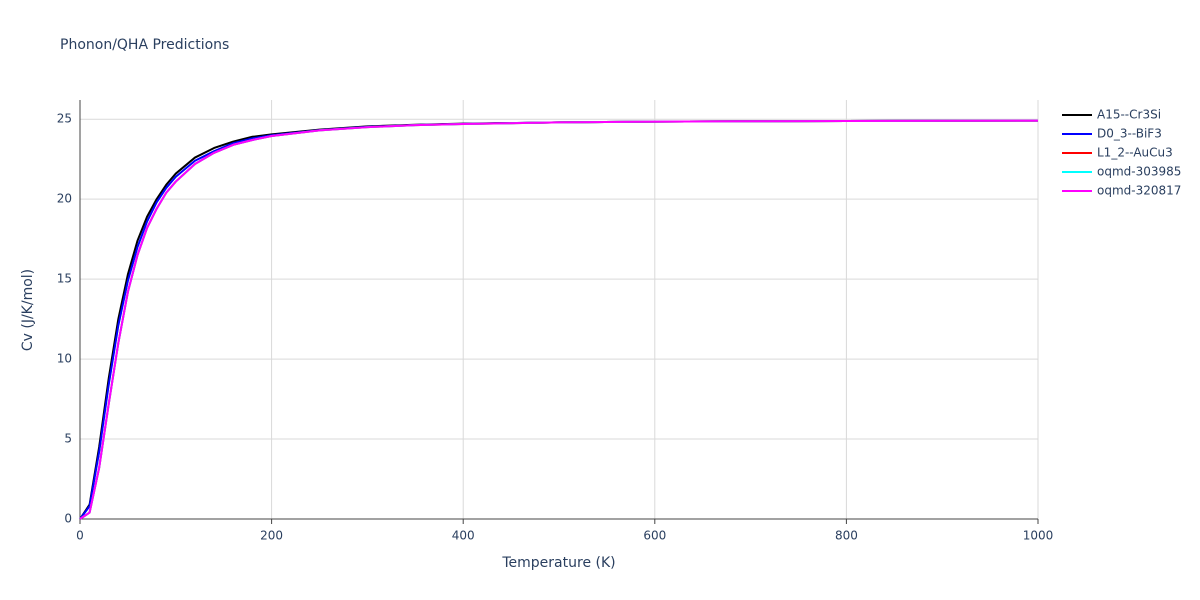  Describe the element at coordinates (1129, 115) in the screenshot. I see `legend-label: A15--Cr3Si` at that location.